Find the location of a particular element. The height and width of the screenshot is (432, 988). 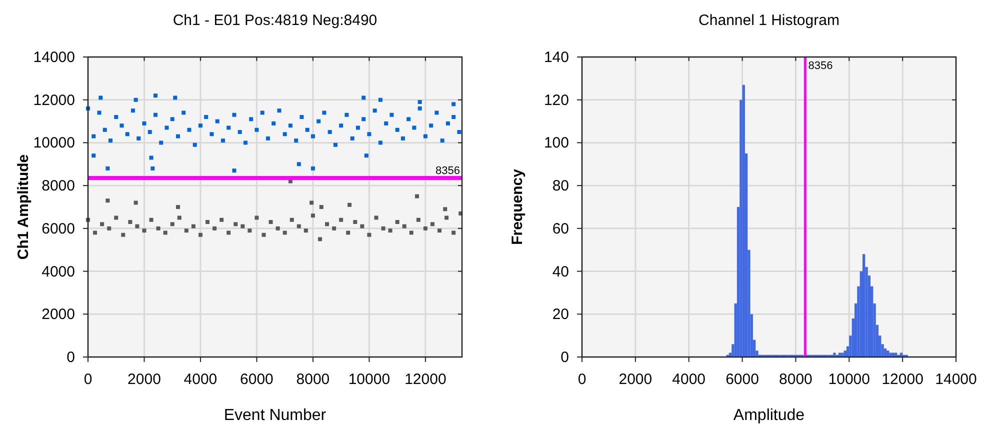

chart-title: Ch1 - E01 Pos:4819 Neg:8490 is located at coordinates (275, 20).